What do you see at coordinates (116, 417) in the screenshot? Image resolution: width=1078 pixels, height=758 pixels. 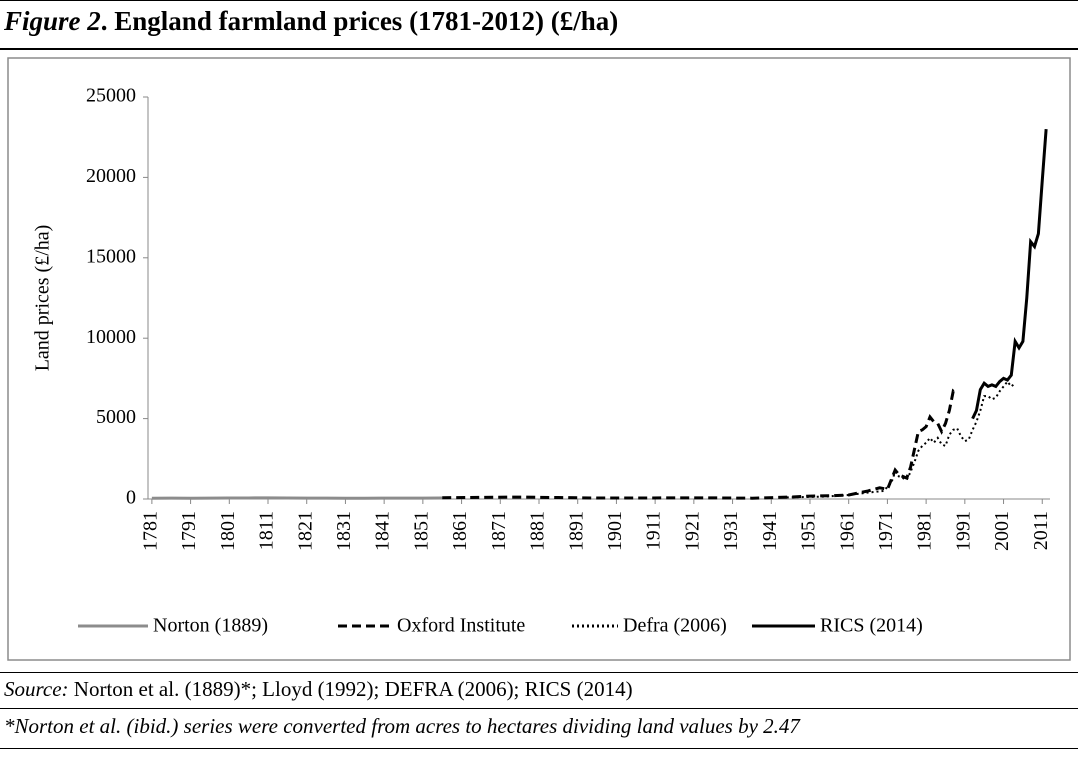 I see `y-tick-label: 5000` at bounding box center [116, 417].